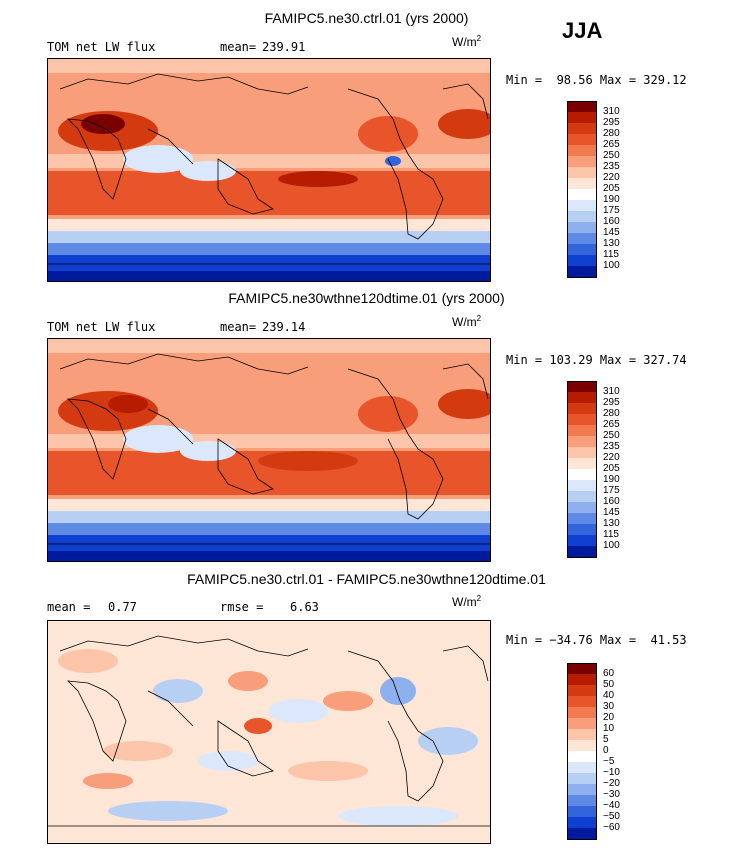 The image size is (733, 852). I want to click on colorbar-label: −5, so click(609, 761).